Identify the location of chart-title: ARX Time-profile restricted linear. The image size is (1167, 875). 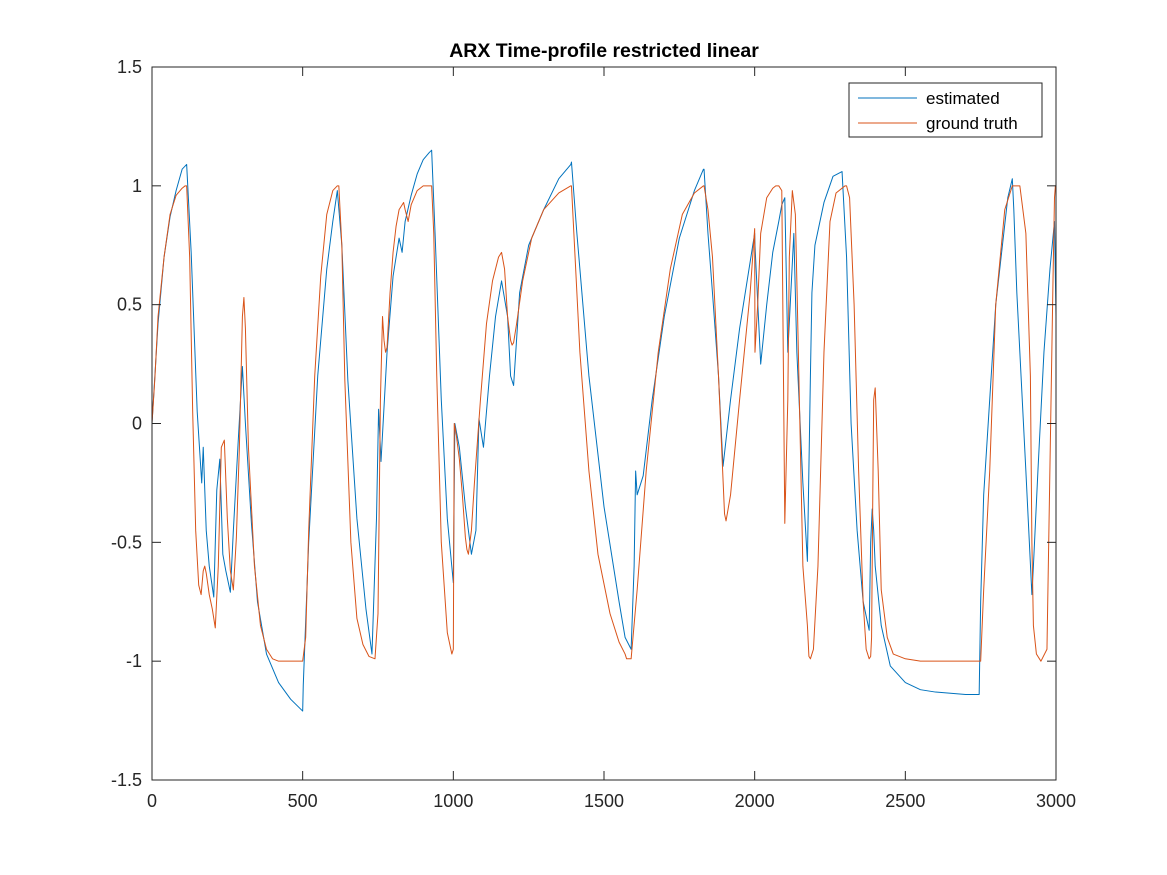
(604, 51).